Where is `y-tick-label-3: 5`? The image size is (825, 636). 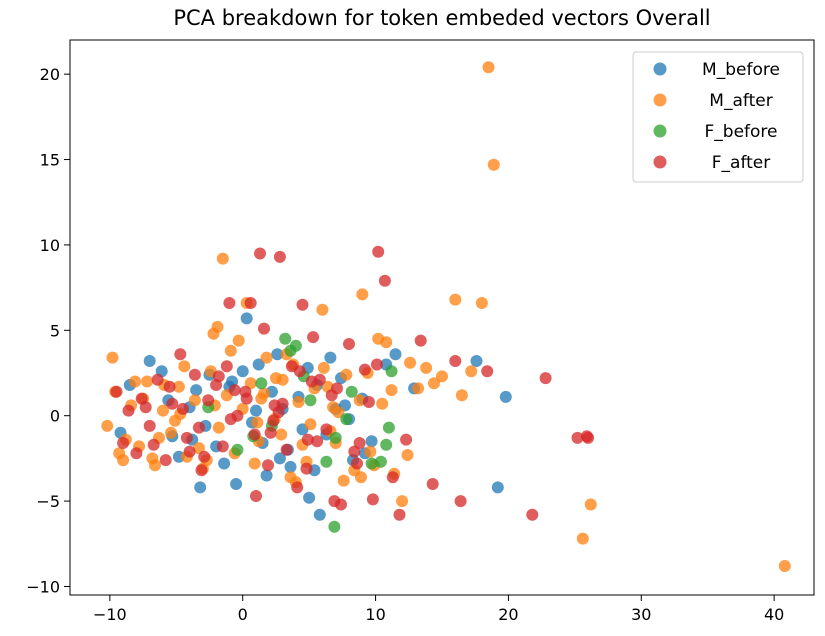 y-tick-label-3: 5 is located at coordinates (55, 330).